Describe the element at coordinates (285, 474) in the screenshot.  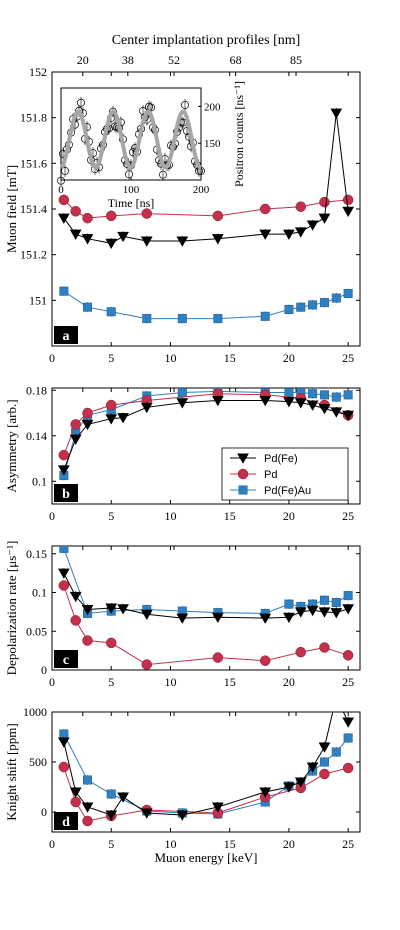
I see `legend: Pd(Fe) Pd Pd(Fe)Au` at that location.